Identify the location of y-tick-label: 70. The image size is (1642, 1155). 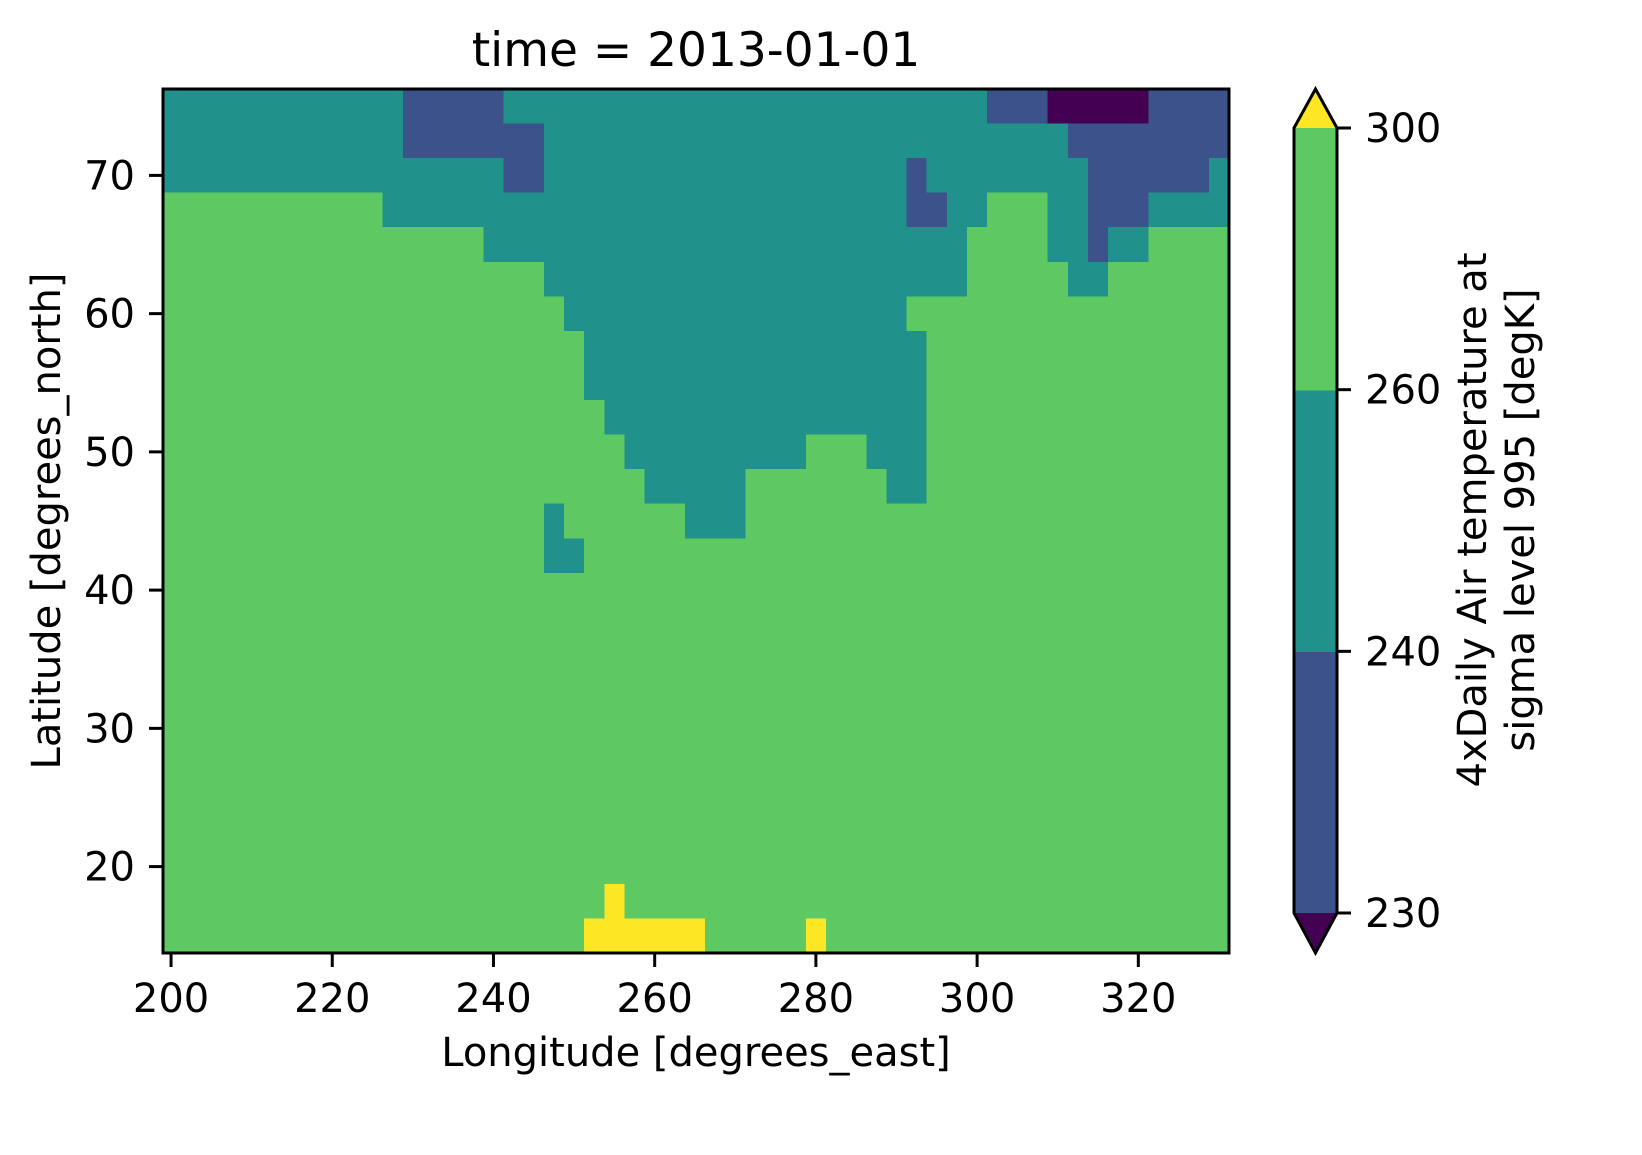
(109, 176).